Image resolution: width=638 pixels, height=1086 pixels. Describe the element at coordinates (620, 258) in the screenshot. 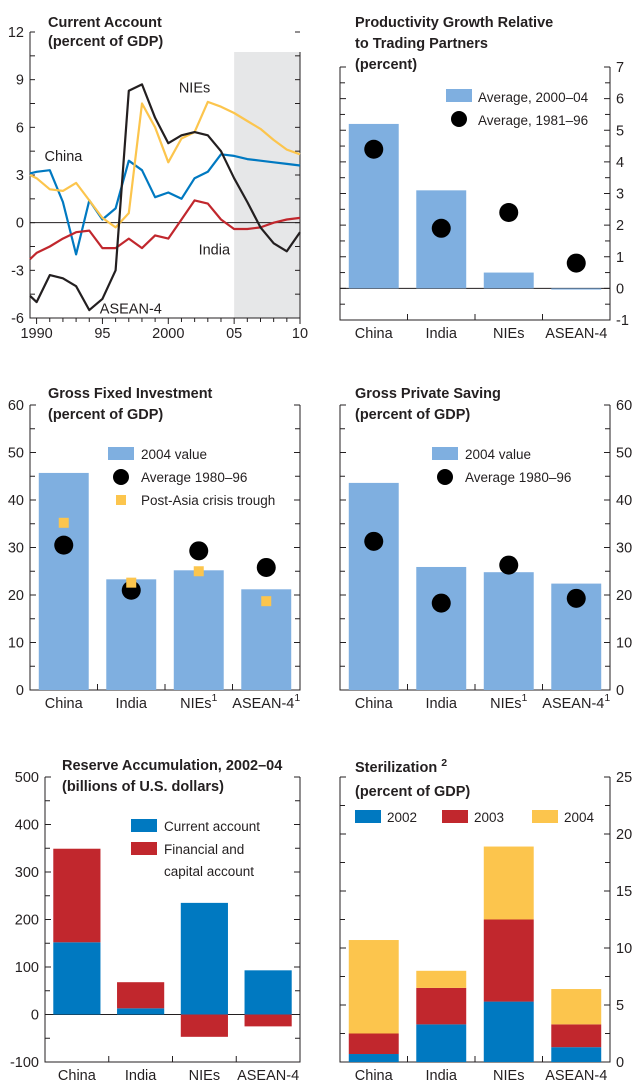

I see `y-tick-label: 1` at that location.